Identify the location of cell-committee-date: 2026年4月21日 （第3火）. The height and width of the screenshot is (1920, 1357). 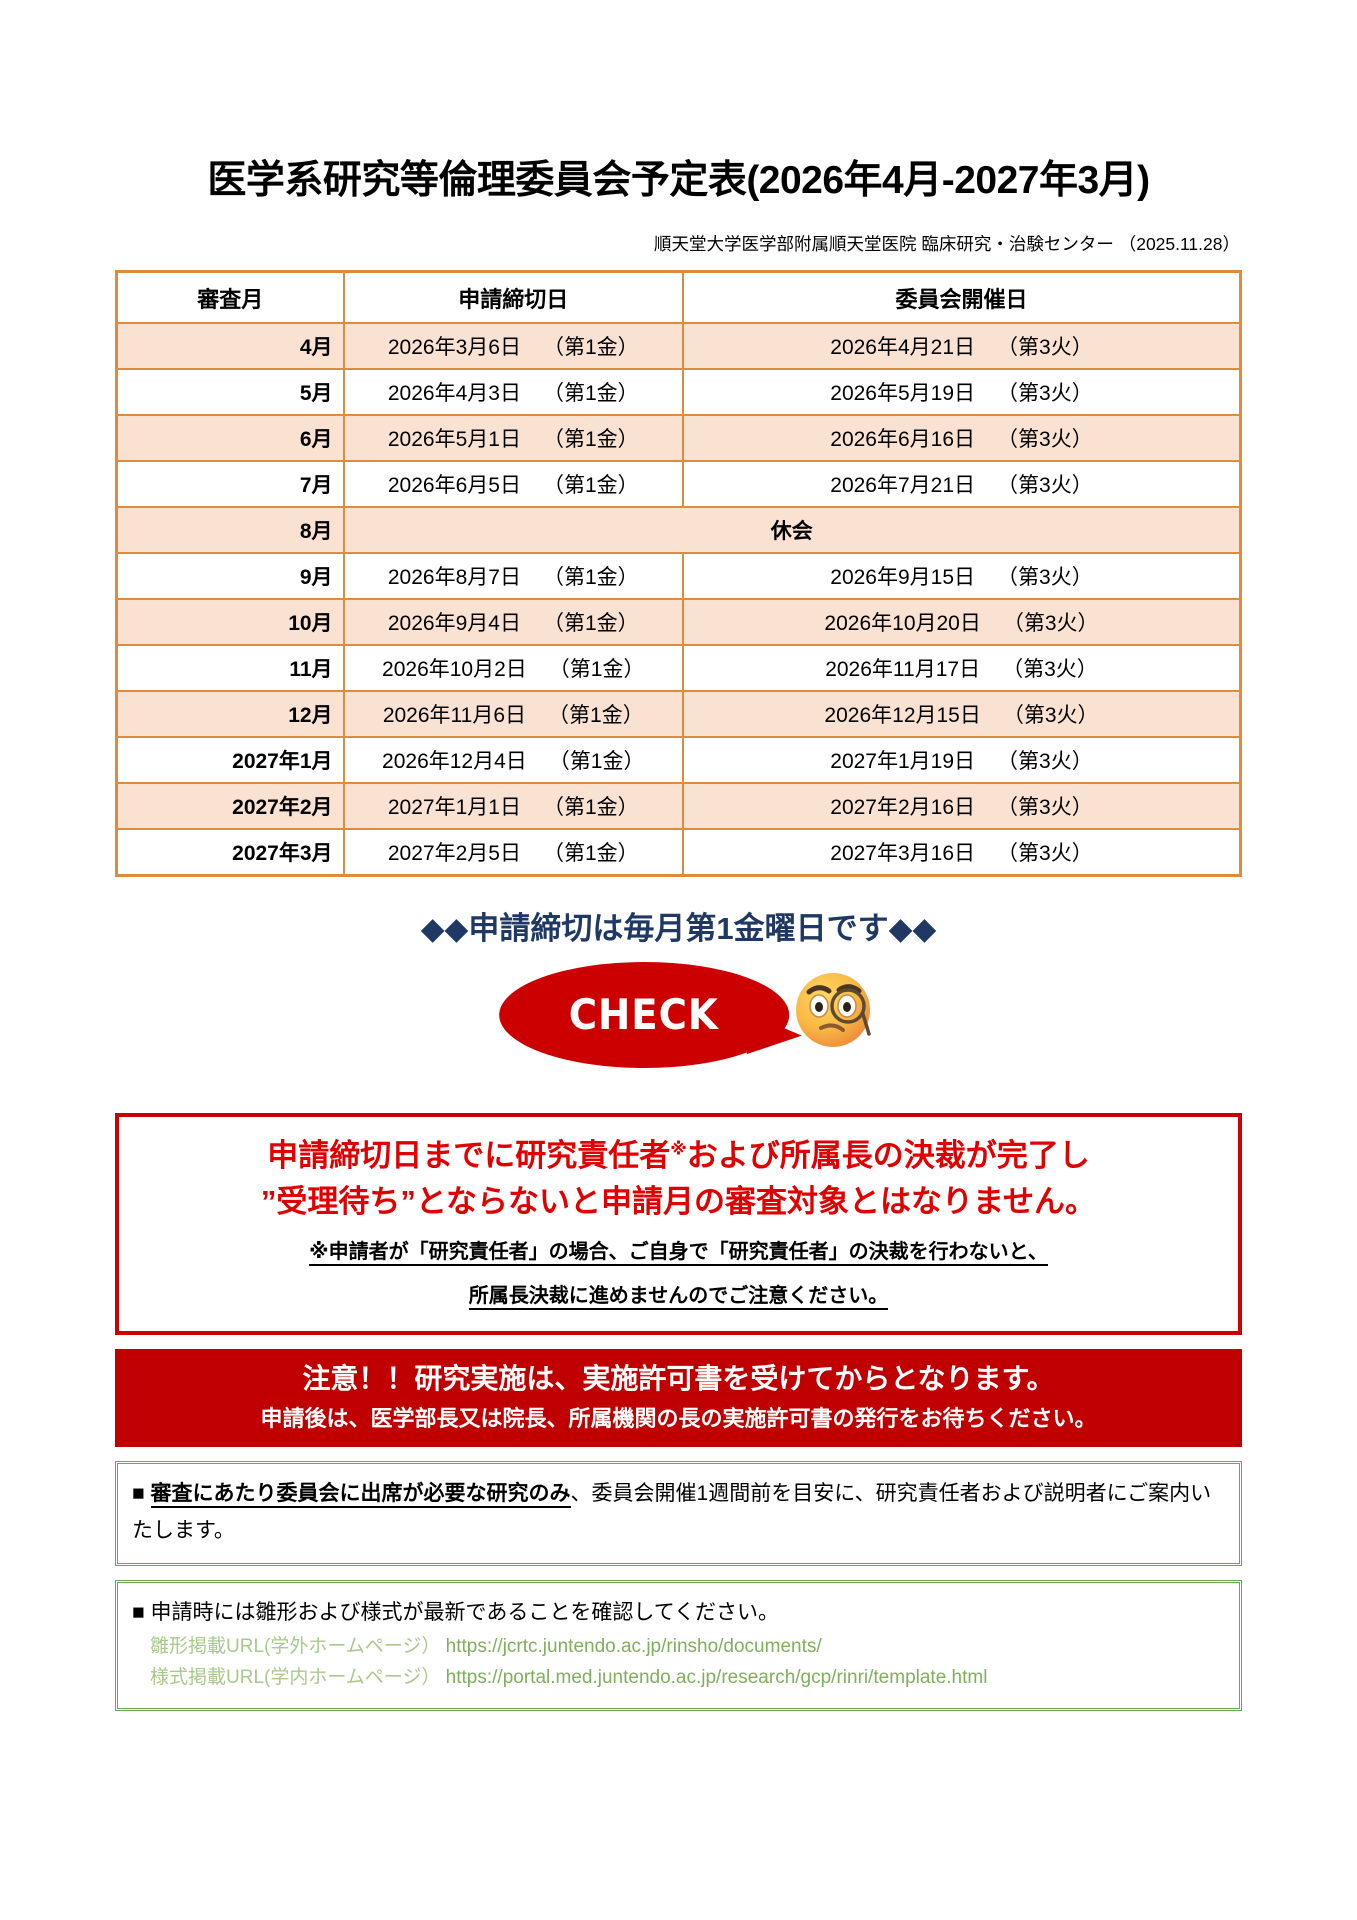
(961, 346).